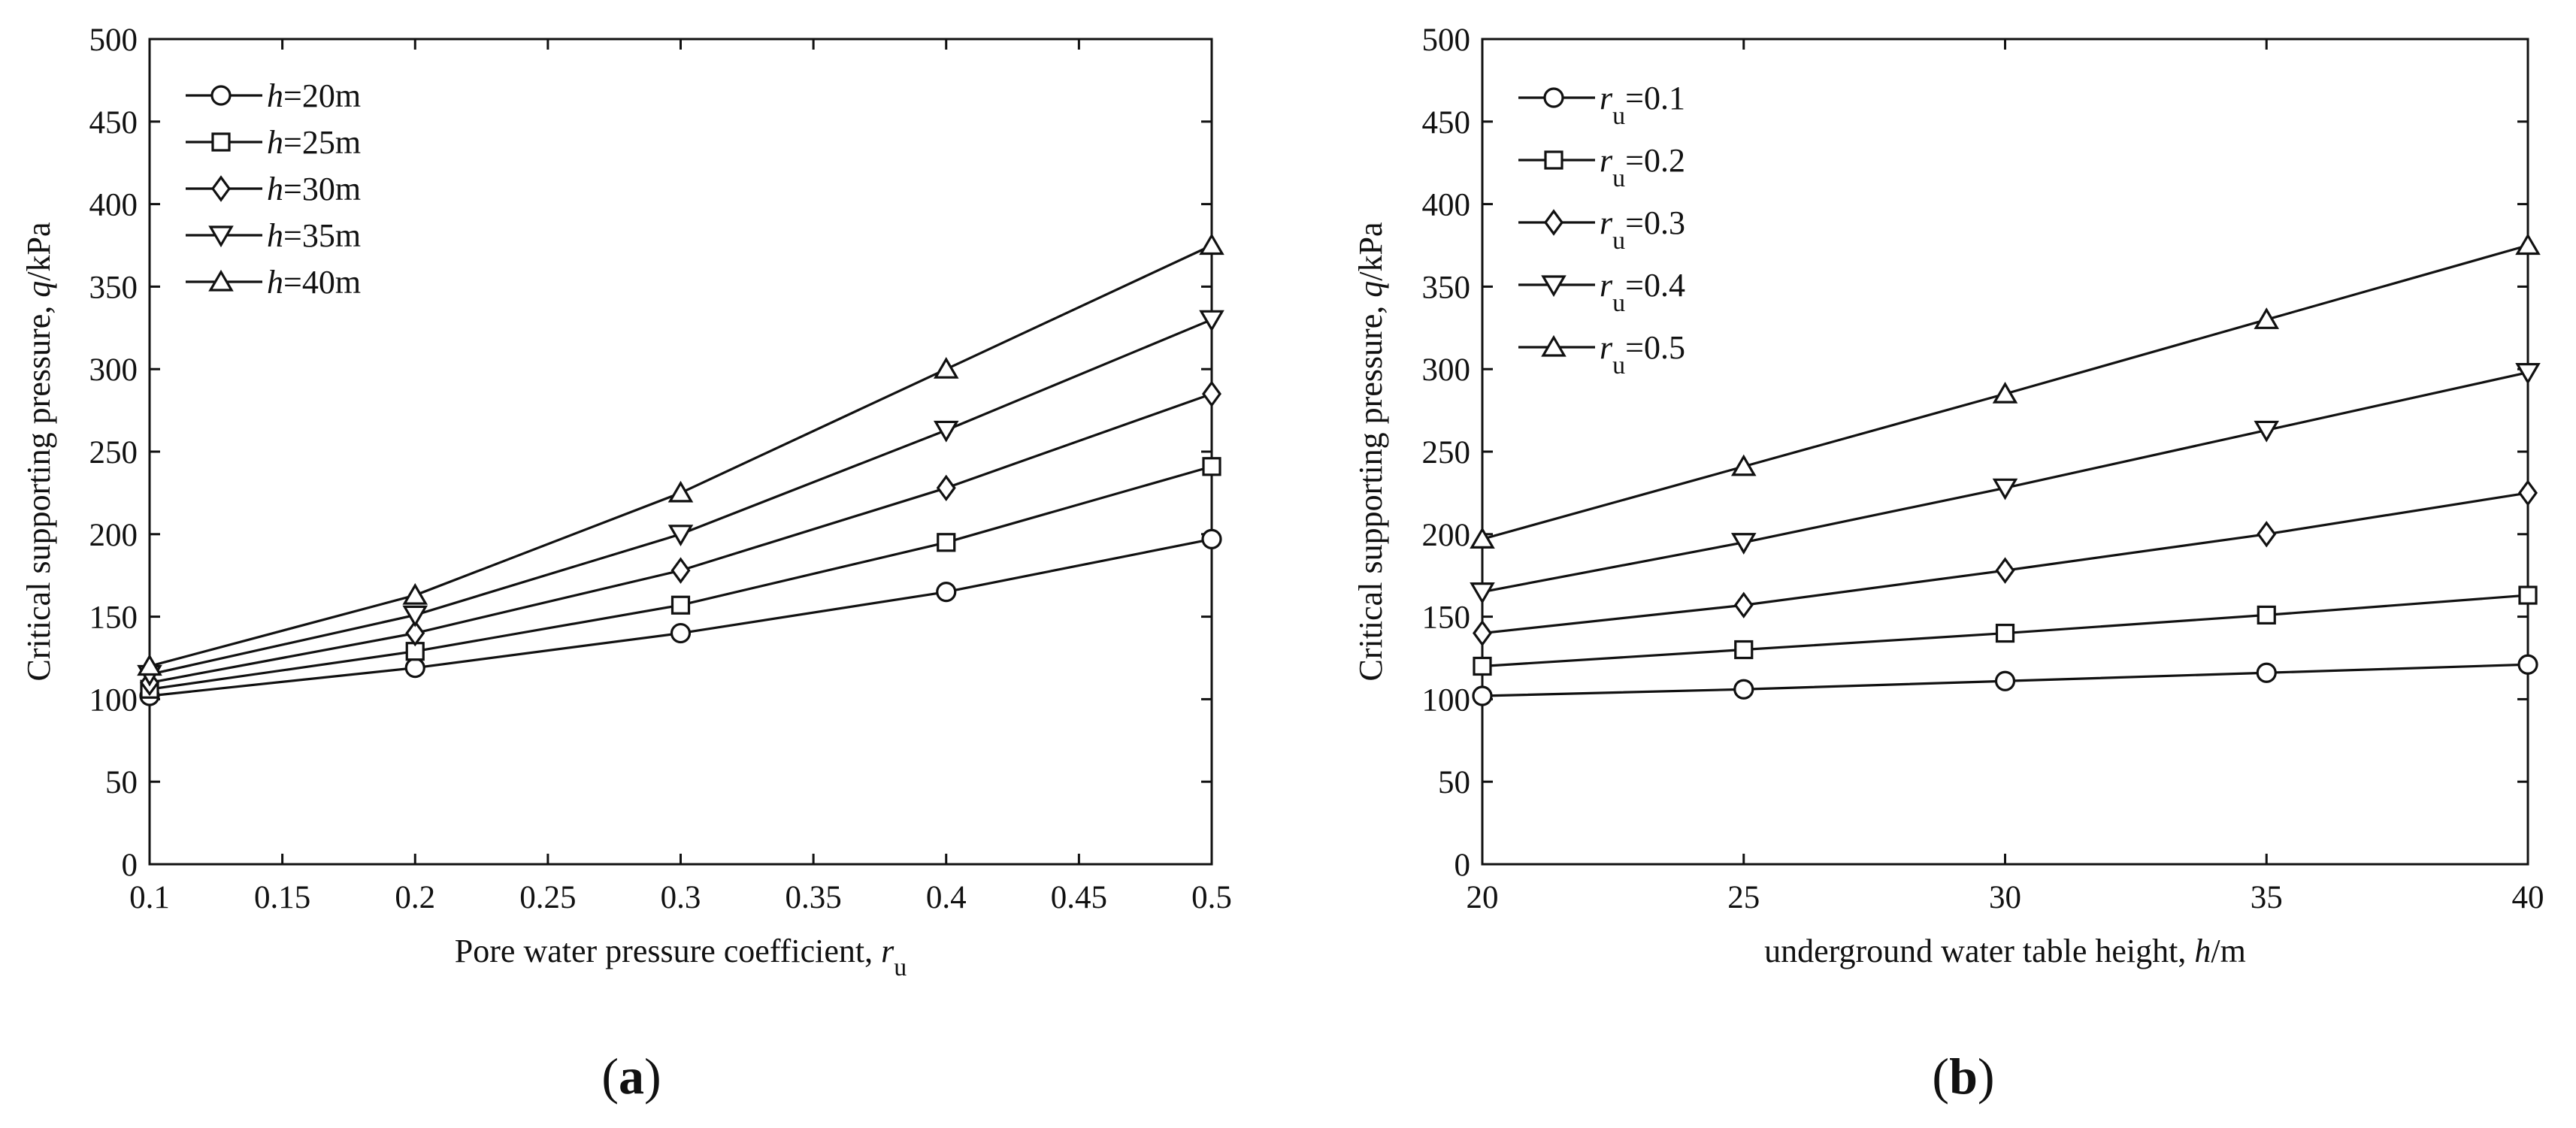  I want to click on x-tick-label: 0.45, so click(1079, 897).